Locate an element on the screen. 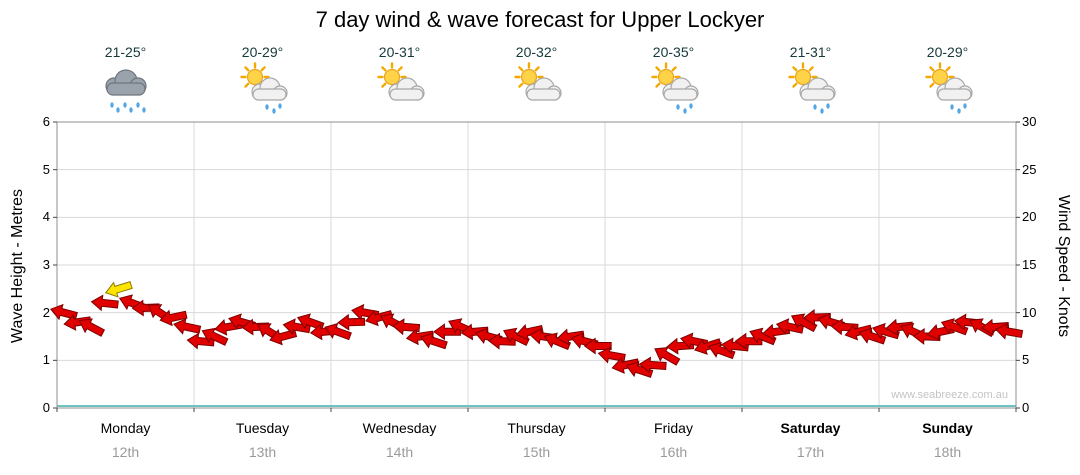 This screenshot has height=475, width=1080. right-axis-tick-label: 25 is located at coordinates (1029, 169).